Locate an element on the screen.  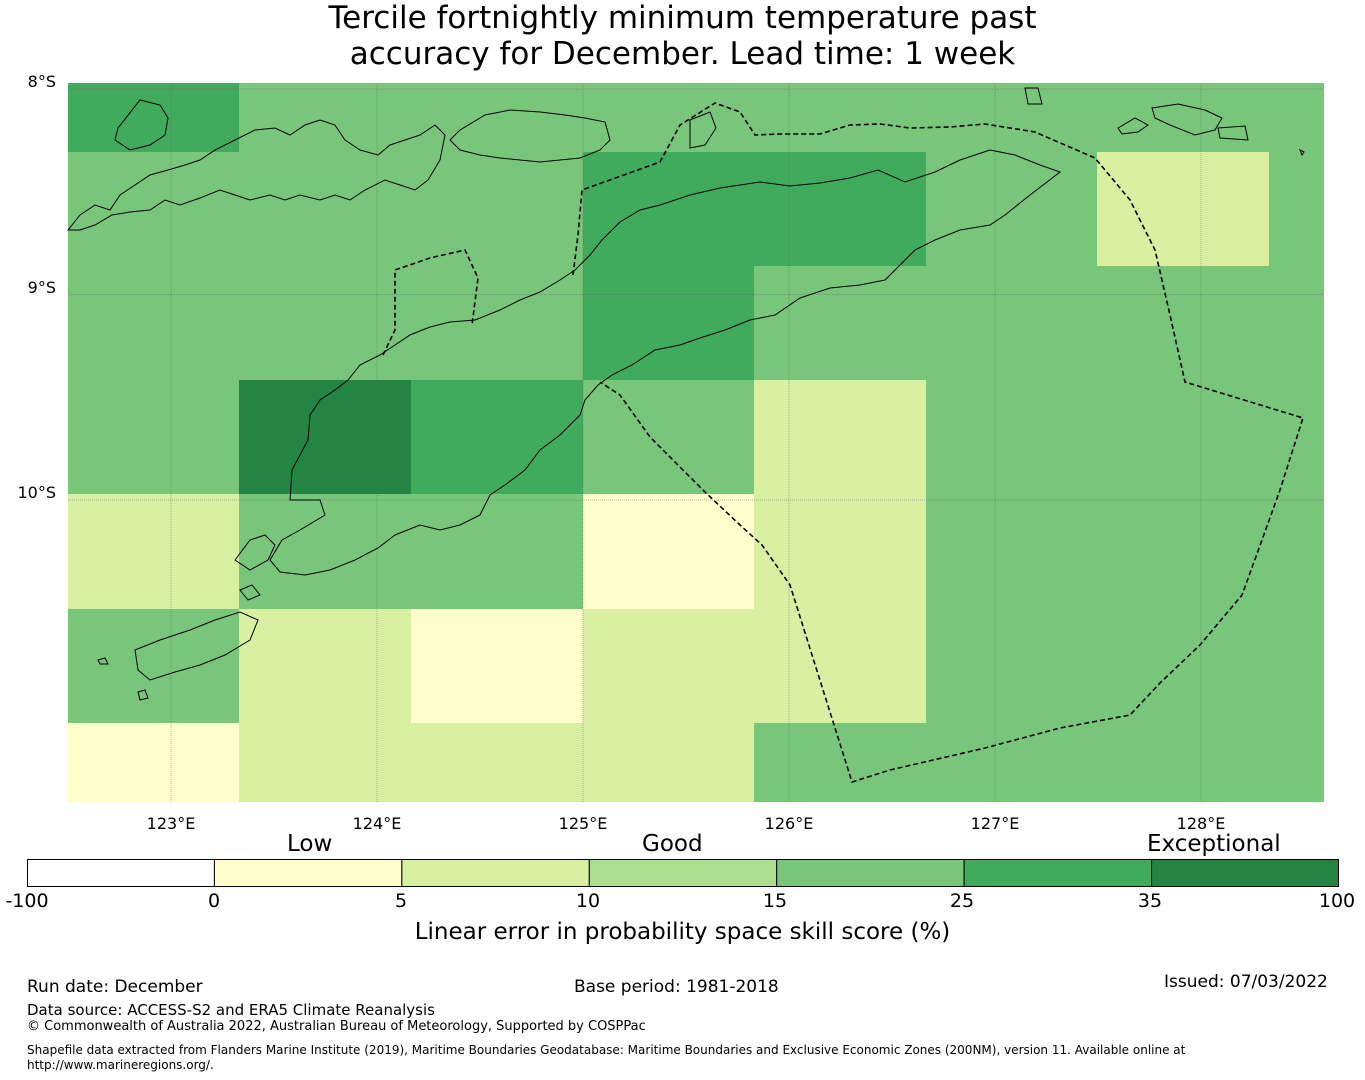
grid-cell-r5-c6 is located at coordinates (1183, 666).